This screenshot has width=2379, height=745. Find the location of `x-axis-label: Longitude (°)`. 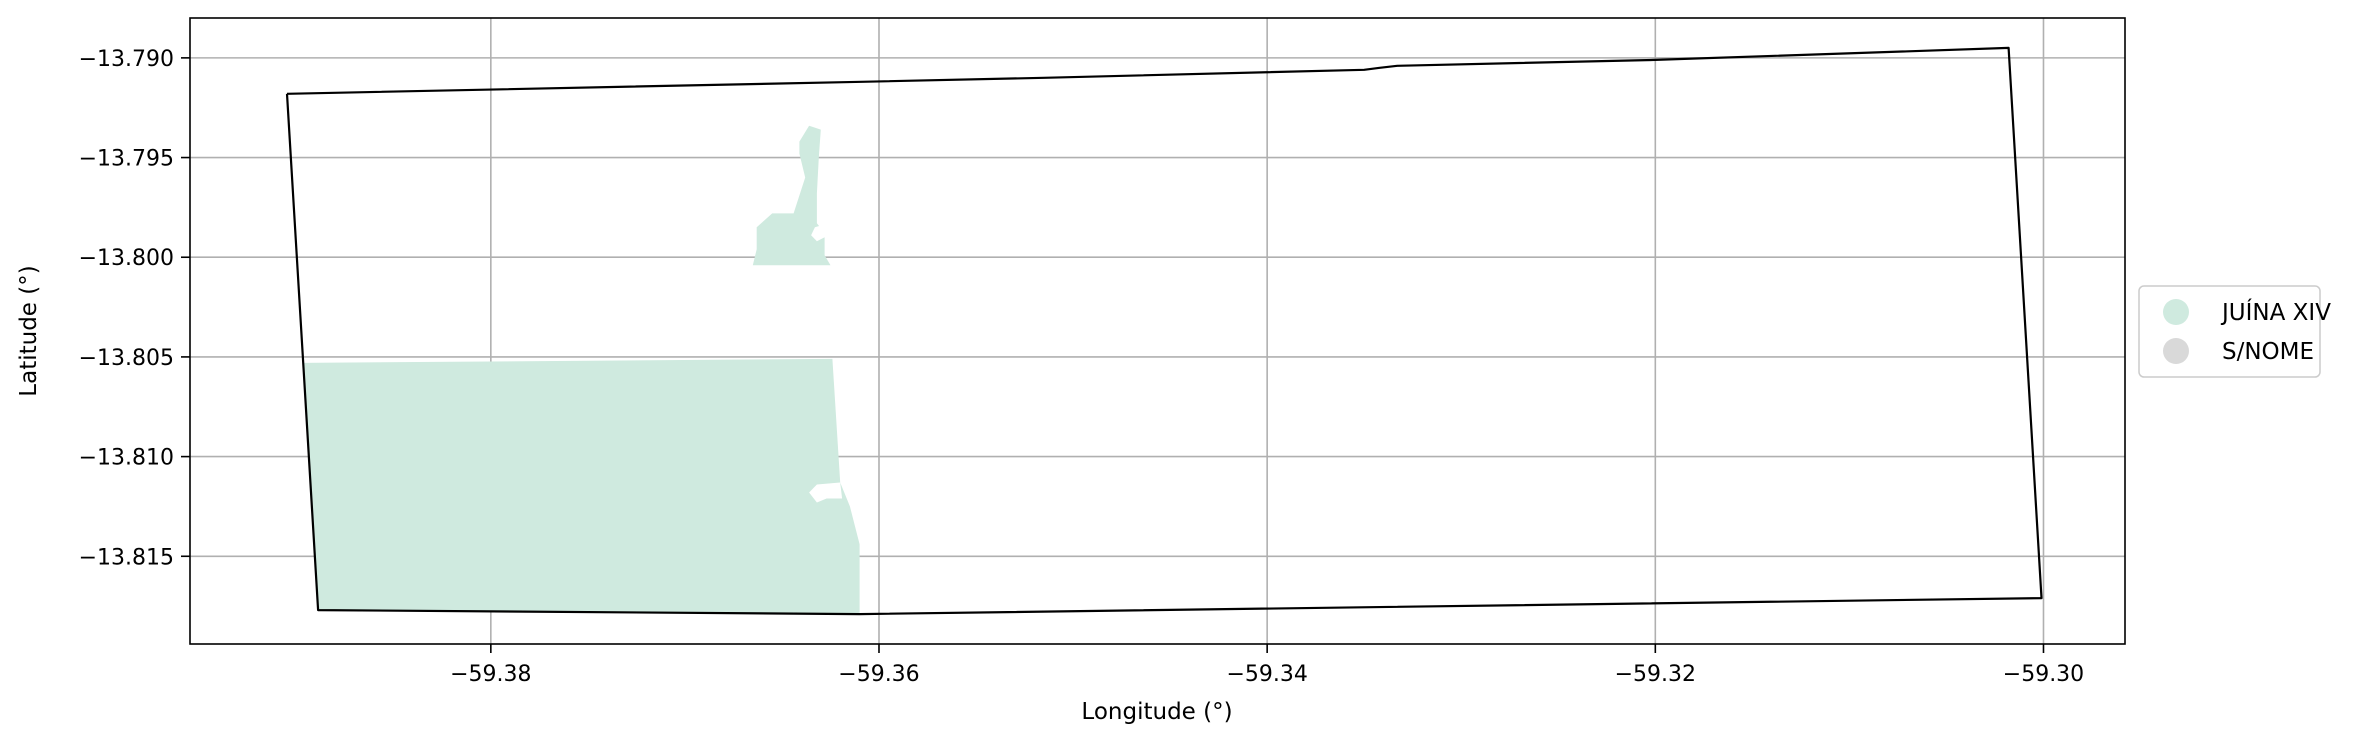

x-axis-label: Longitude (°) is located at coordinates (1156, 712).